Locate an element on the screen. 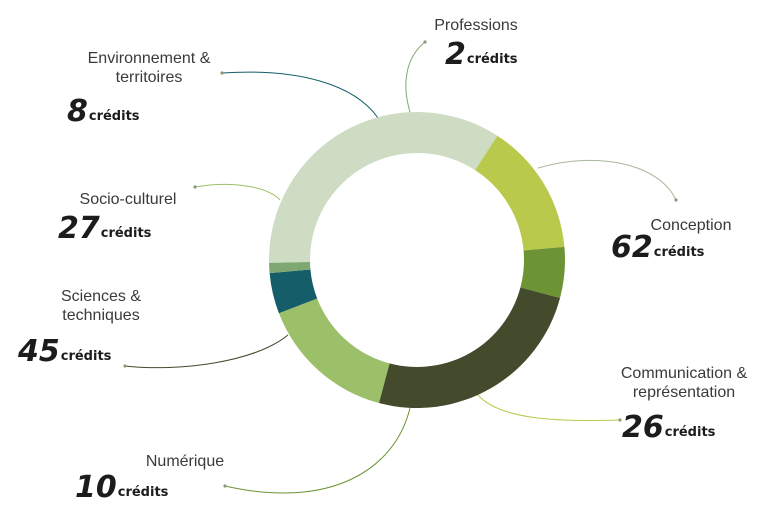 The image size is (768, 526). label-conception: Conception is located at coordinates (691, 225).